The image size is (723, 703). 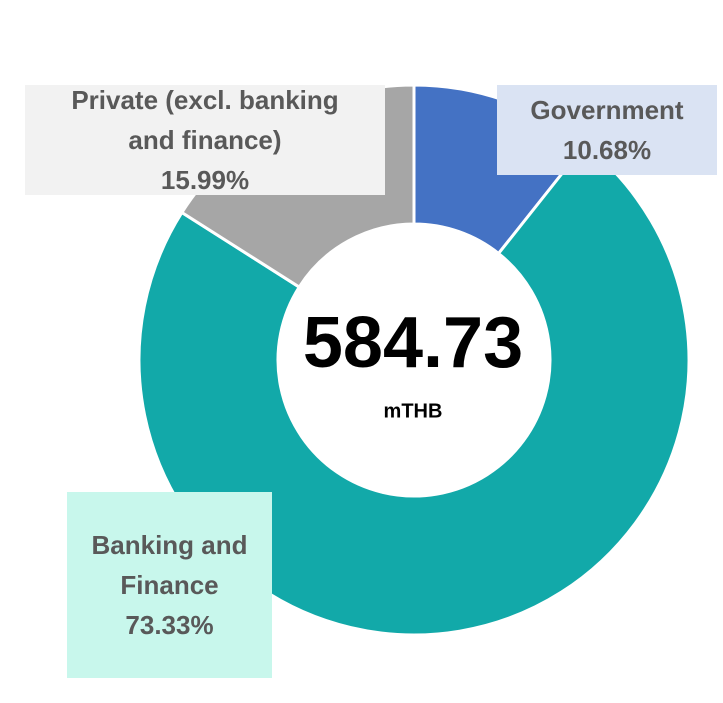 I want to click on center-value: 584.73, so click(x=413, y=343).